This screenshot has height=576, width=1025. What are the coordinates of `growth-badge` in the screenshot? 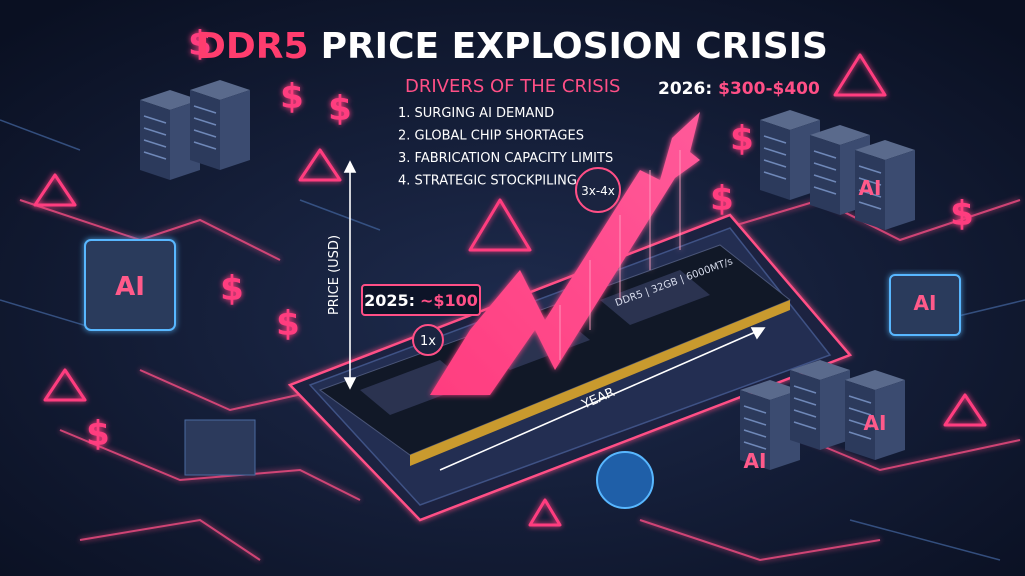 It's located at (598, 190).